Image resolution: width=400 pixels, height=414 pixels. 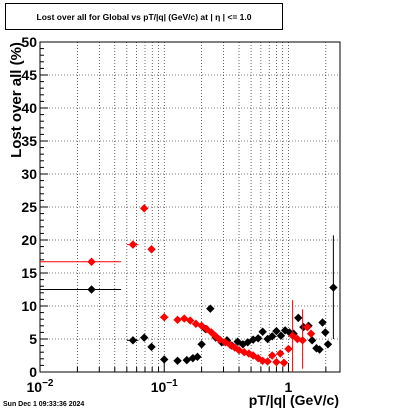 What do you see at coordinates (33, 372) in the screenshot?
I see `y-tick-label: 0` at bounding box center [33, 372].